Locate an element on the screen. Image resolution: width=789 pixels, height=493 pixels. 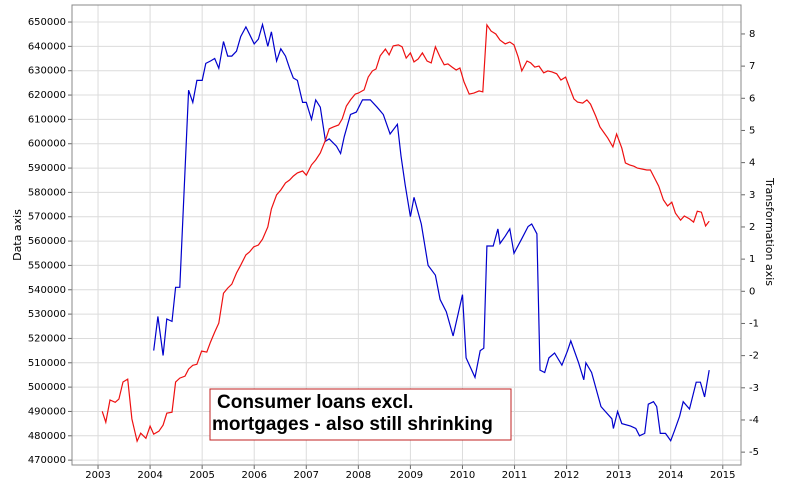
x-tick-label: 2012 is located at coordinates (566, 475).